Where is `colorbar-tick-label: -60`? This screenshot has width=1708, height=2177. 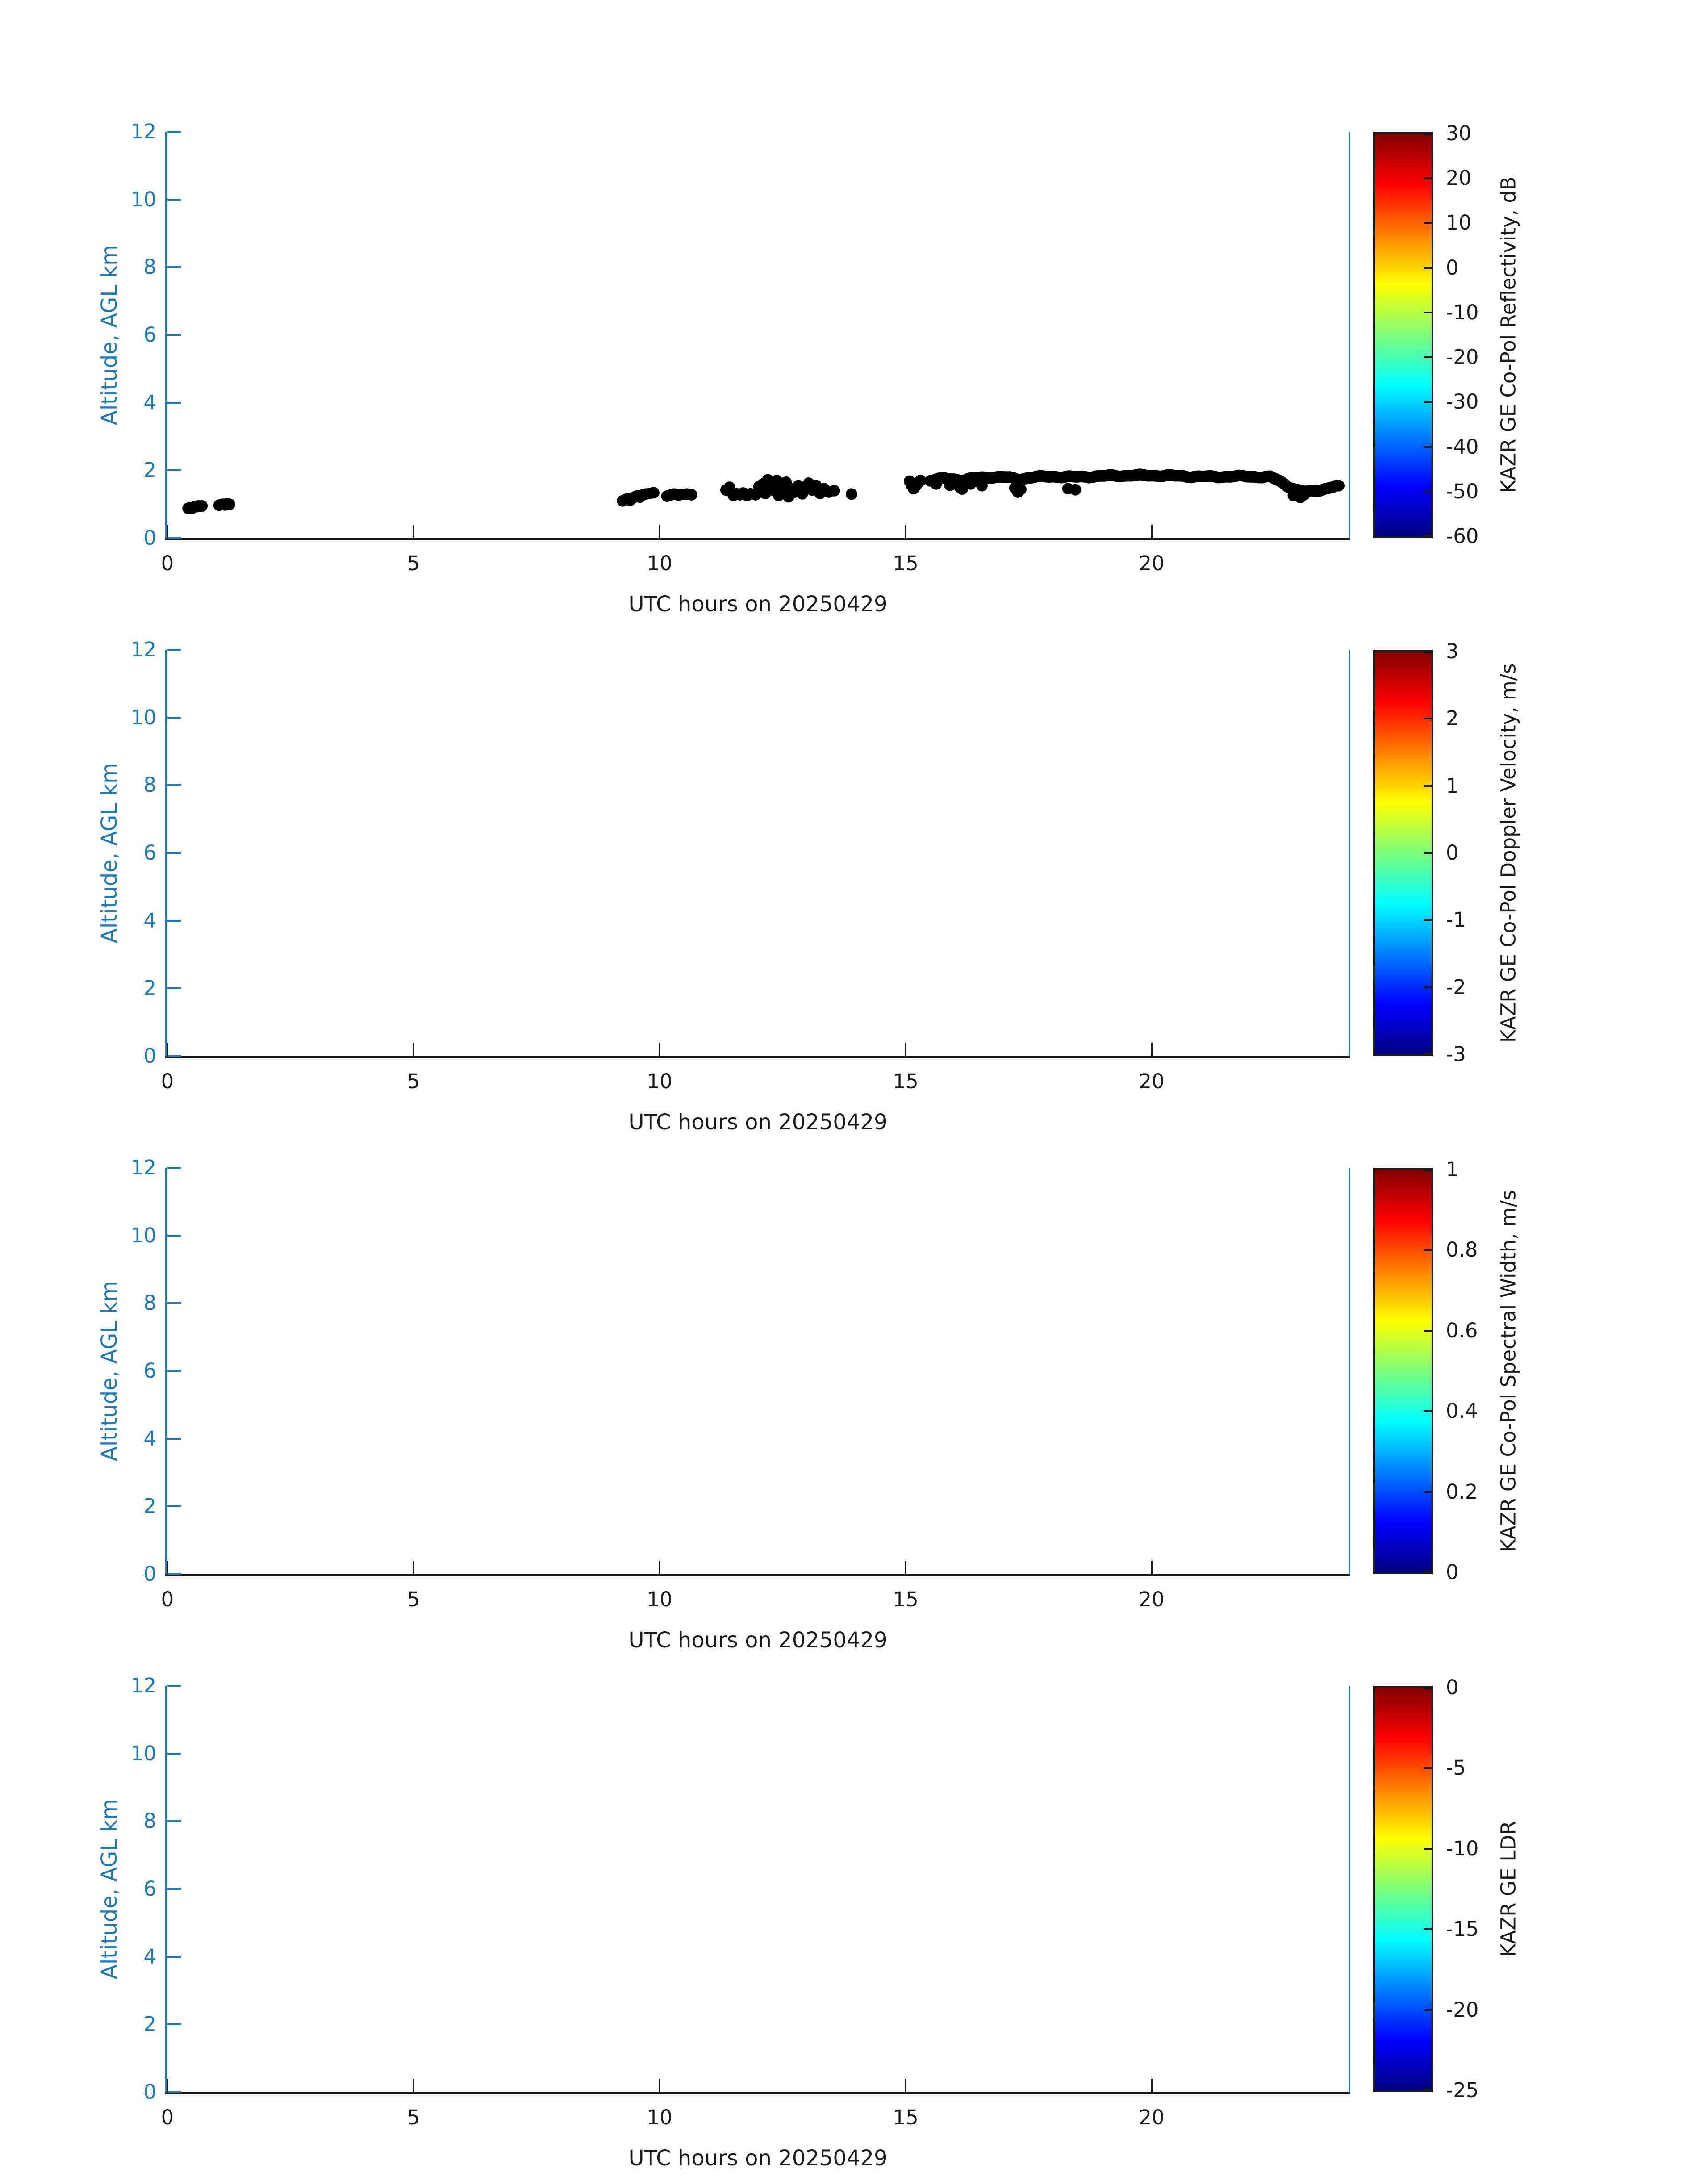
colorbar-tick-label: -60 is located at coordinates (1462, 536).